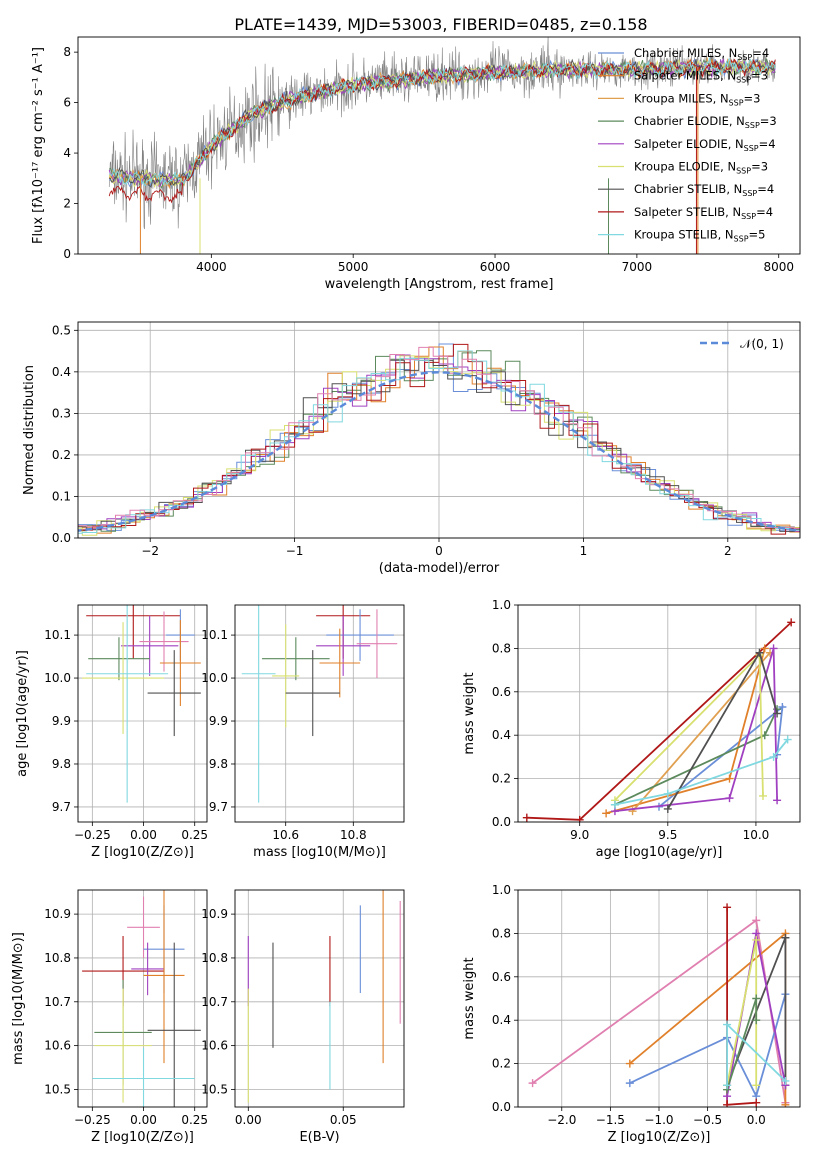 This screenshot has width=819, height=1170. I want to click on legend-label: Chabrier ELODIE, NSSP=3, so click(705, 122).